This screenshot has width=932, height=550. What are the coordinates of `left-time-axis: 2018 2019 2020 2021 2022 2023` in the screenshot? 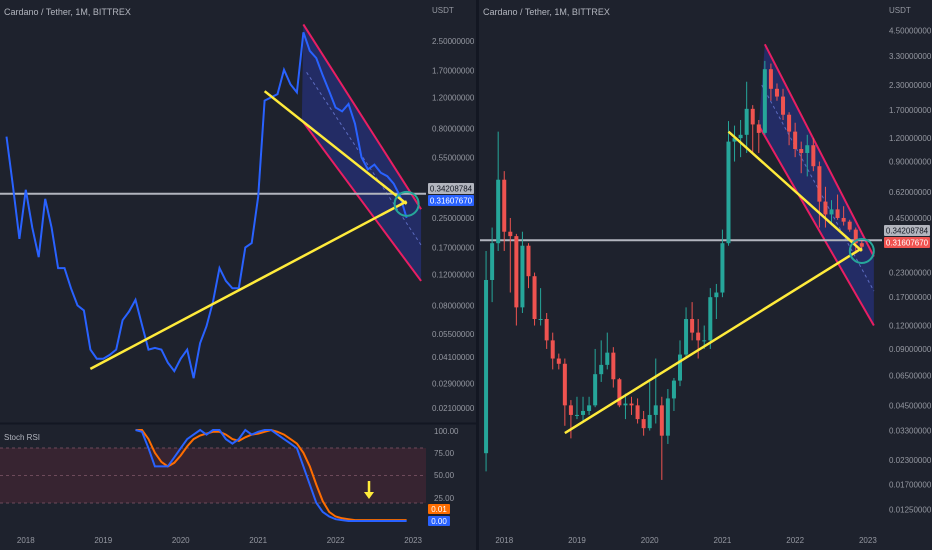 It's located at (220, 540).